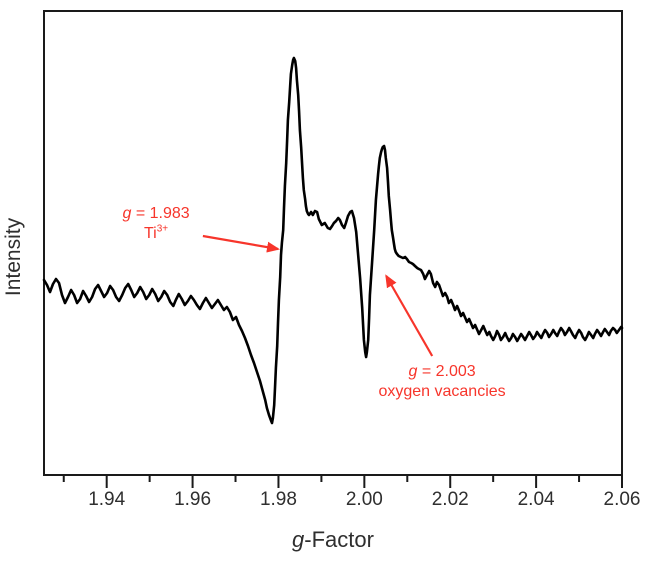 The width and height of the screenshot is (650, 566). I want to click on ti3plus-annotation-arrow, so click(241, 243).